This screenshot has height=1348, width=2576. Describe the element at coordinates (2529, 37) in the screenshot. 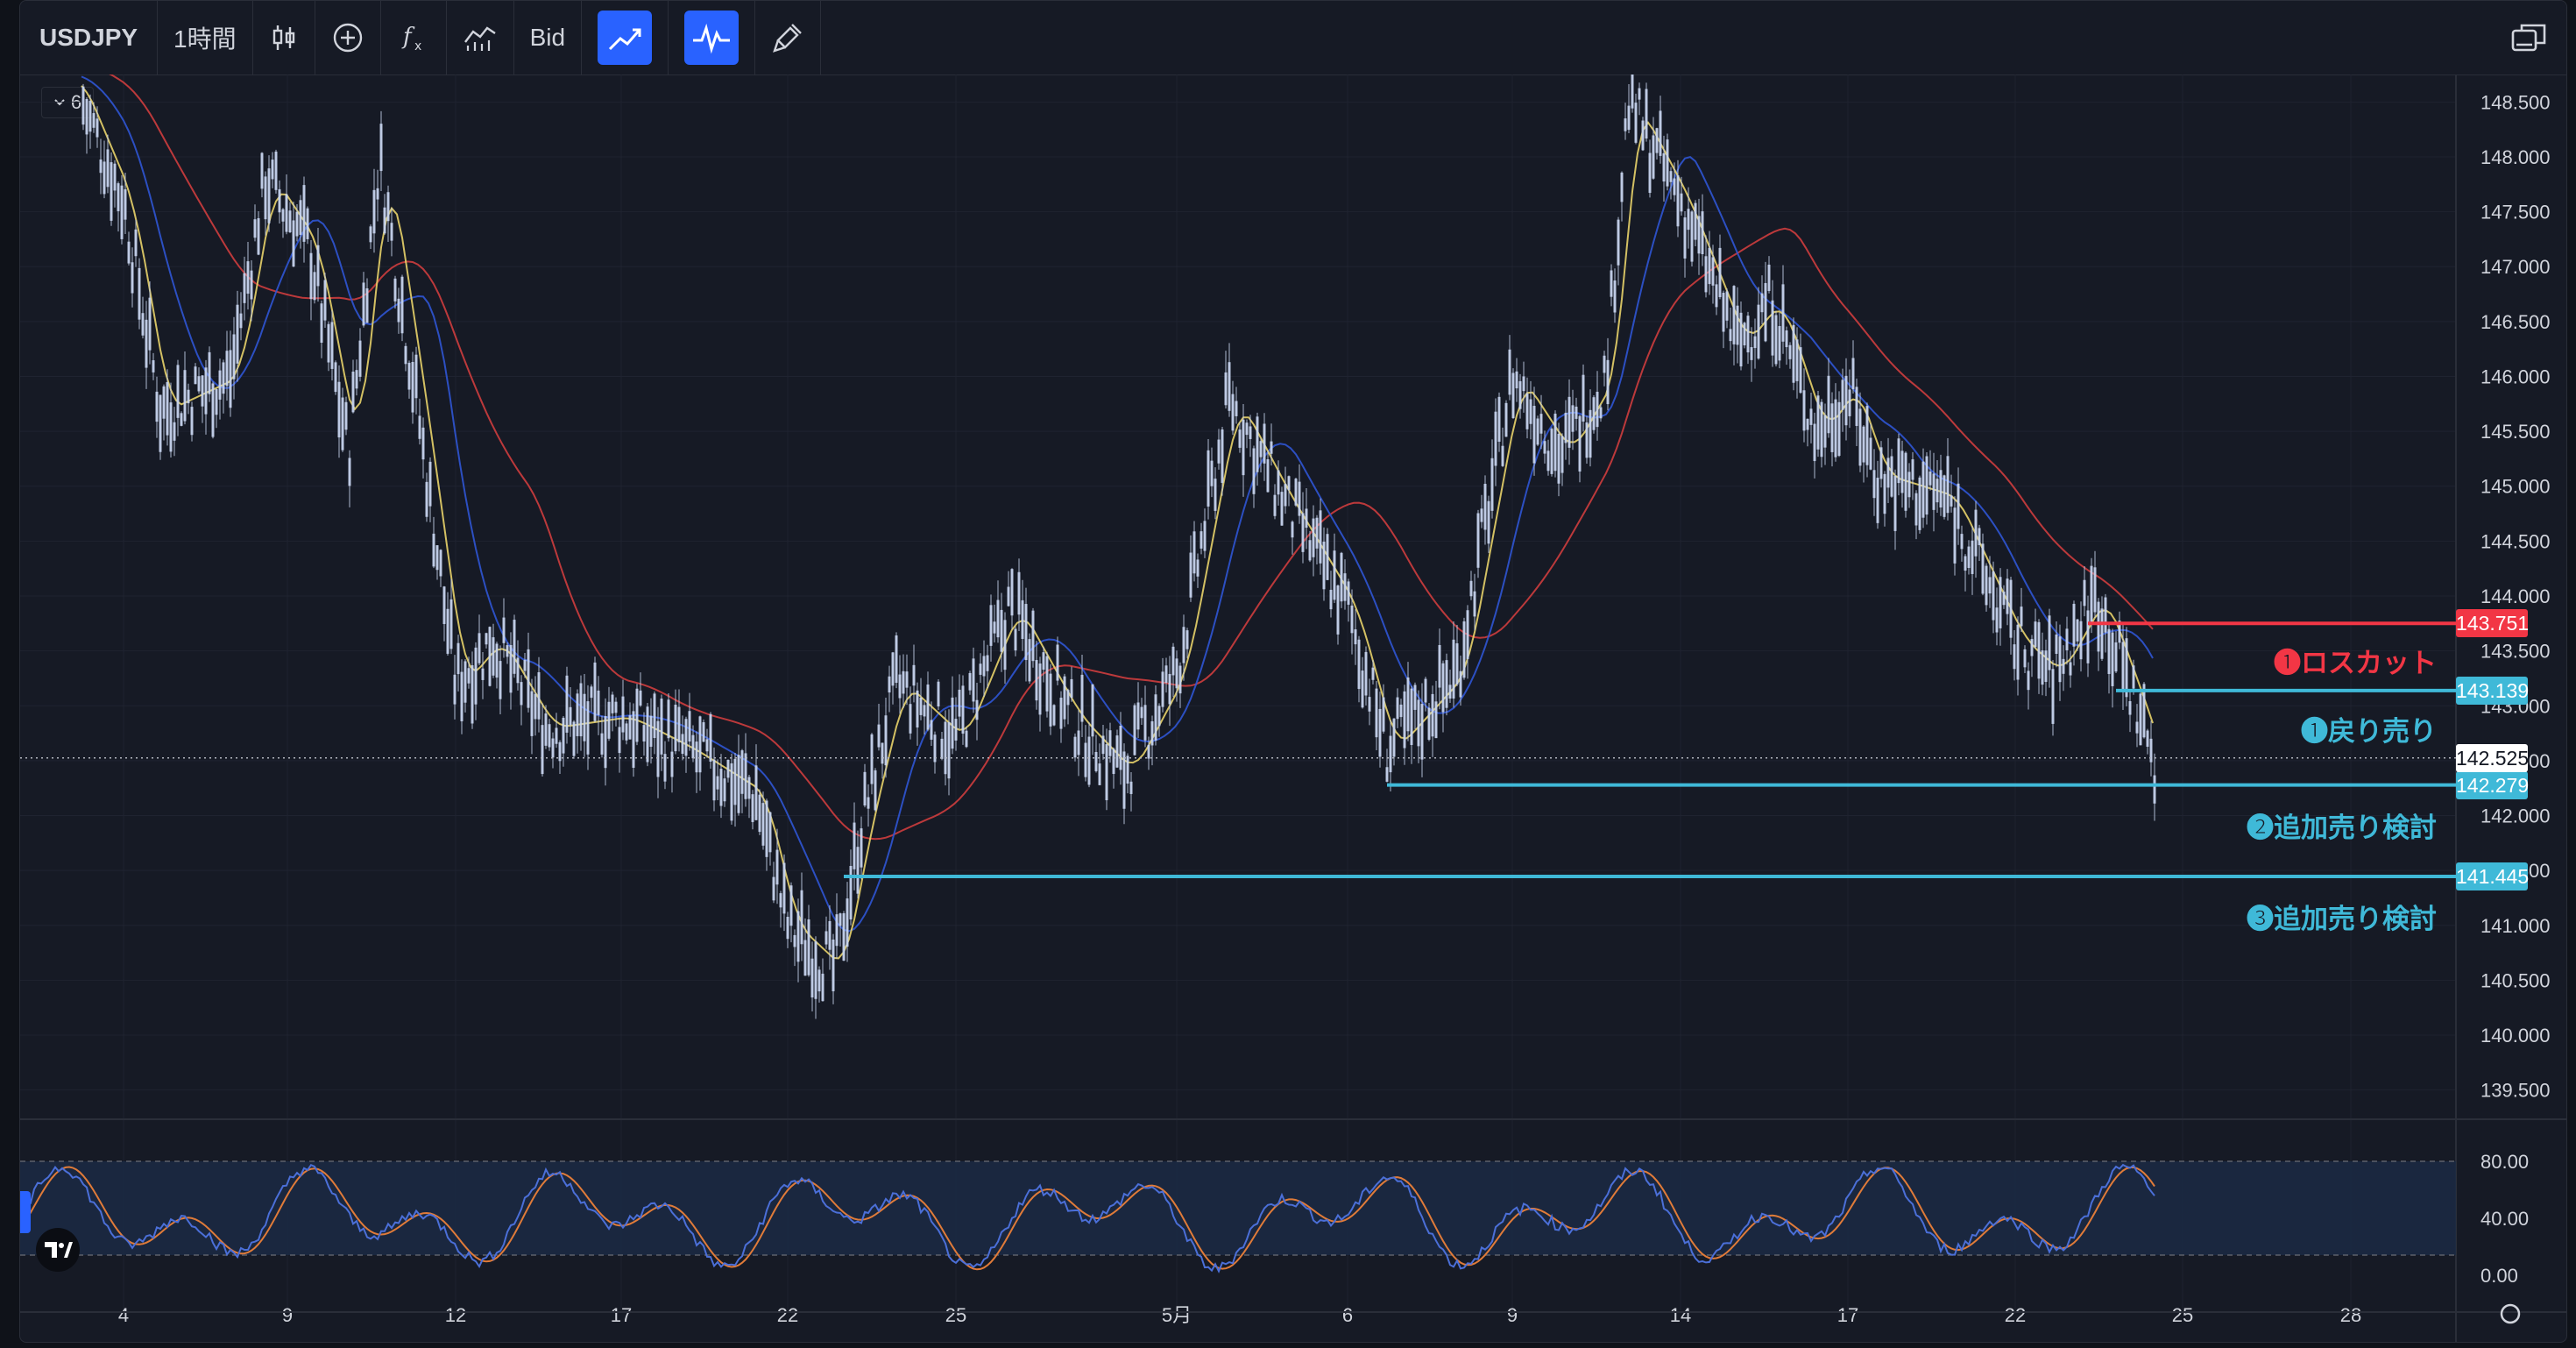

I see `layout-icon` at that location.